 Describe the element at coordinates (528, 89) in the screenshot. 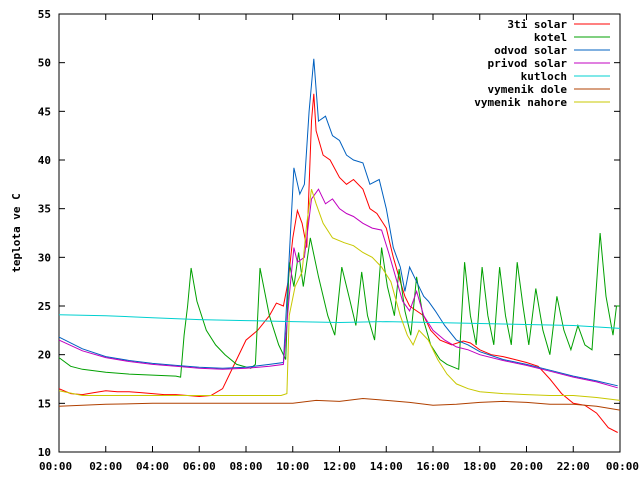

I see `legend-label: vymenik dole` at that location.